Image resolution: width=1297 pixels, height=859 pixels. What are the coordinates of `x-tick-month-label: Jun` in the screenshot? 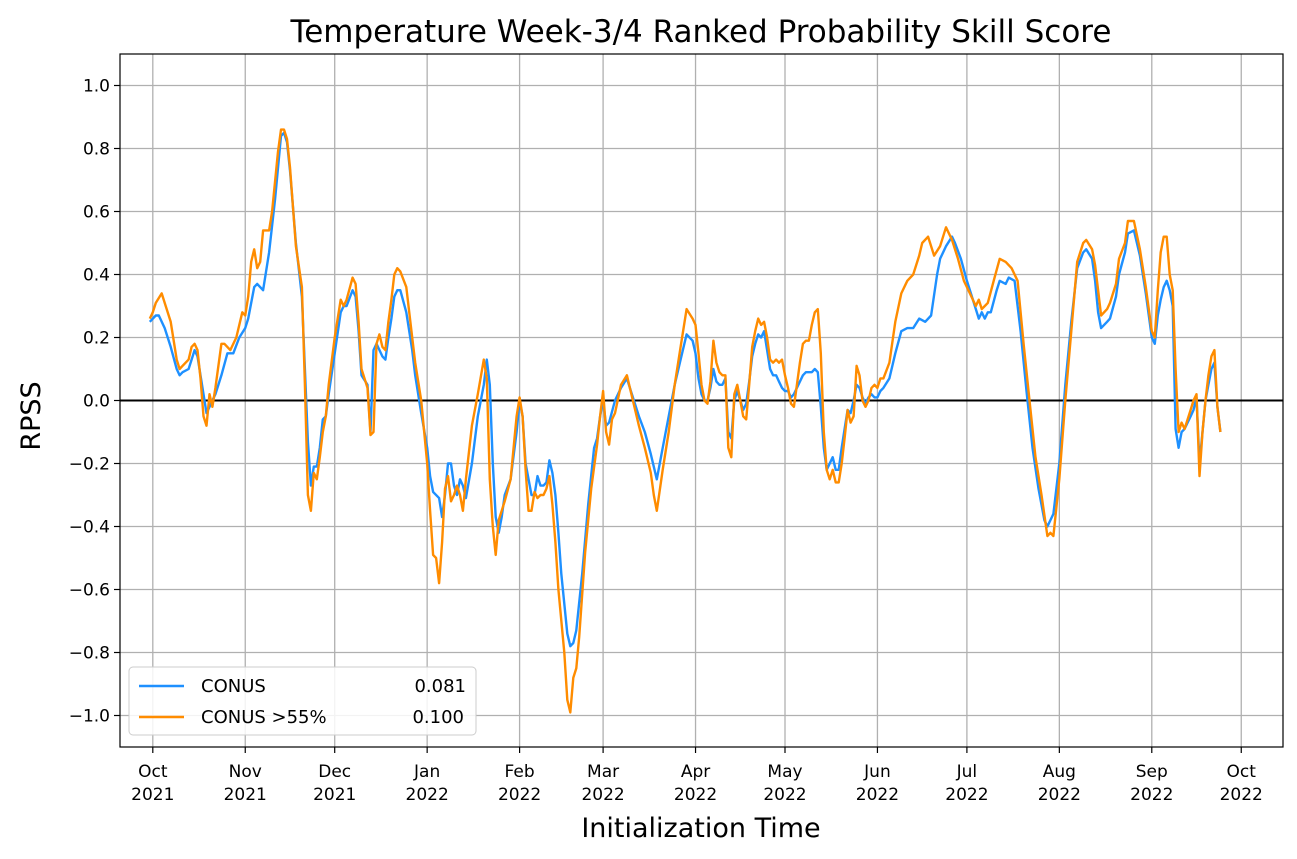 It's located at (877, 772).